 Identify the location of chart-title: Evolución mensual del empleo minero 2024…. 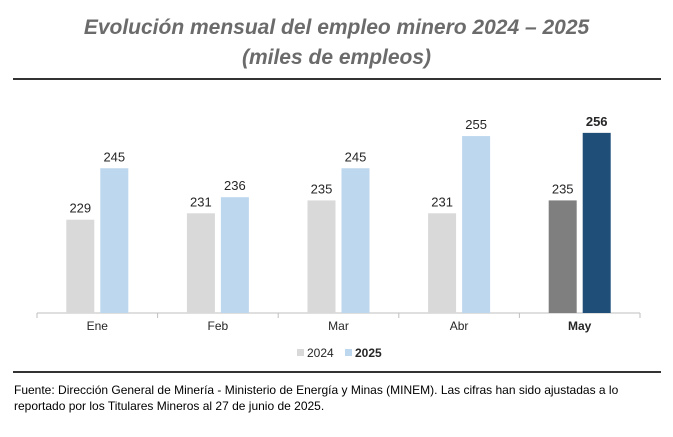
(336, 27).